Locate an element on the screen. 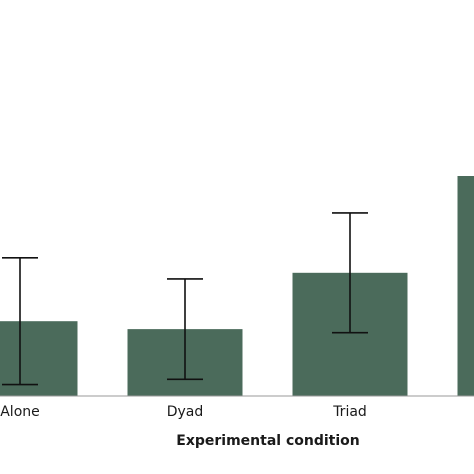 This screenshot has height=474, width=474. error-bar-triad is located at coordinates (350, 273).